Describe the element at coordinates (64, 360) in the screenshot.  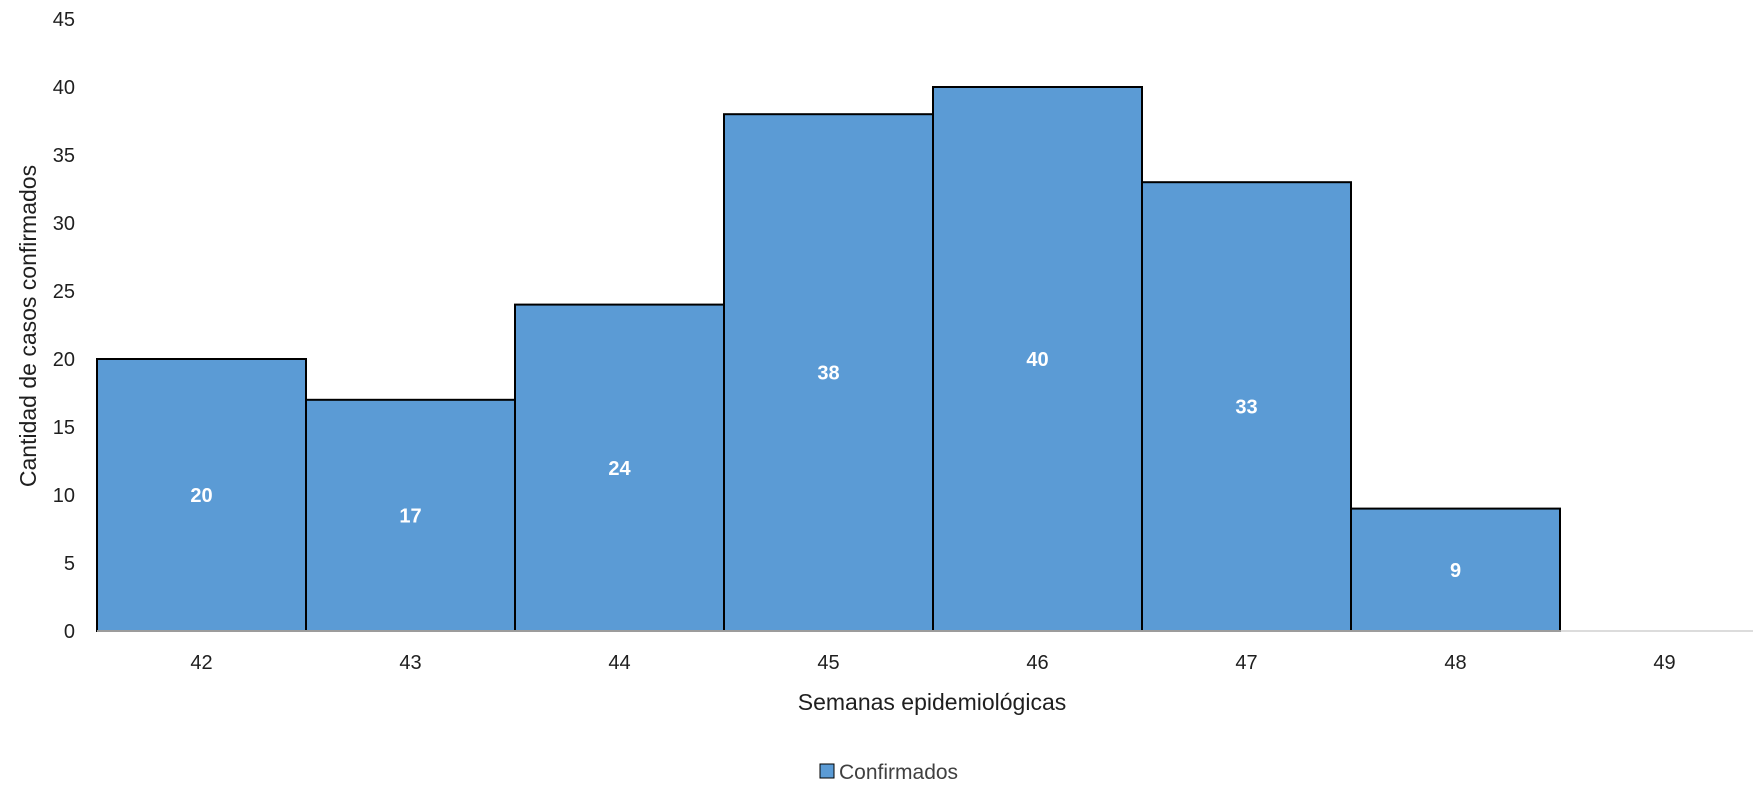
I see `y-tick-label: 20` at that location.